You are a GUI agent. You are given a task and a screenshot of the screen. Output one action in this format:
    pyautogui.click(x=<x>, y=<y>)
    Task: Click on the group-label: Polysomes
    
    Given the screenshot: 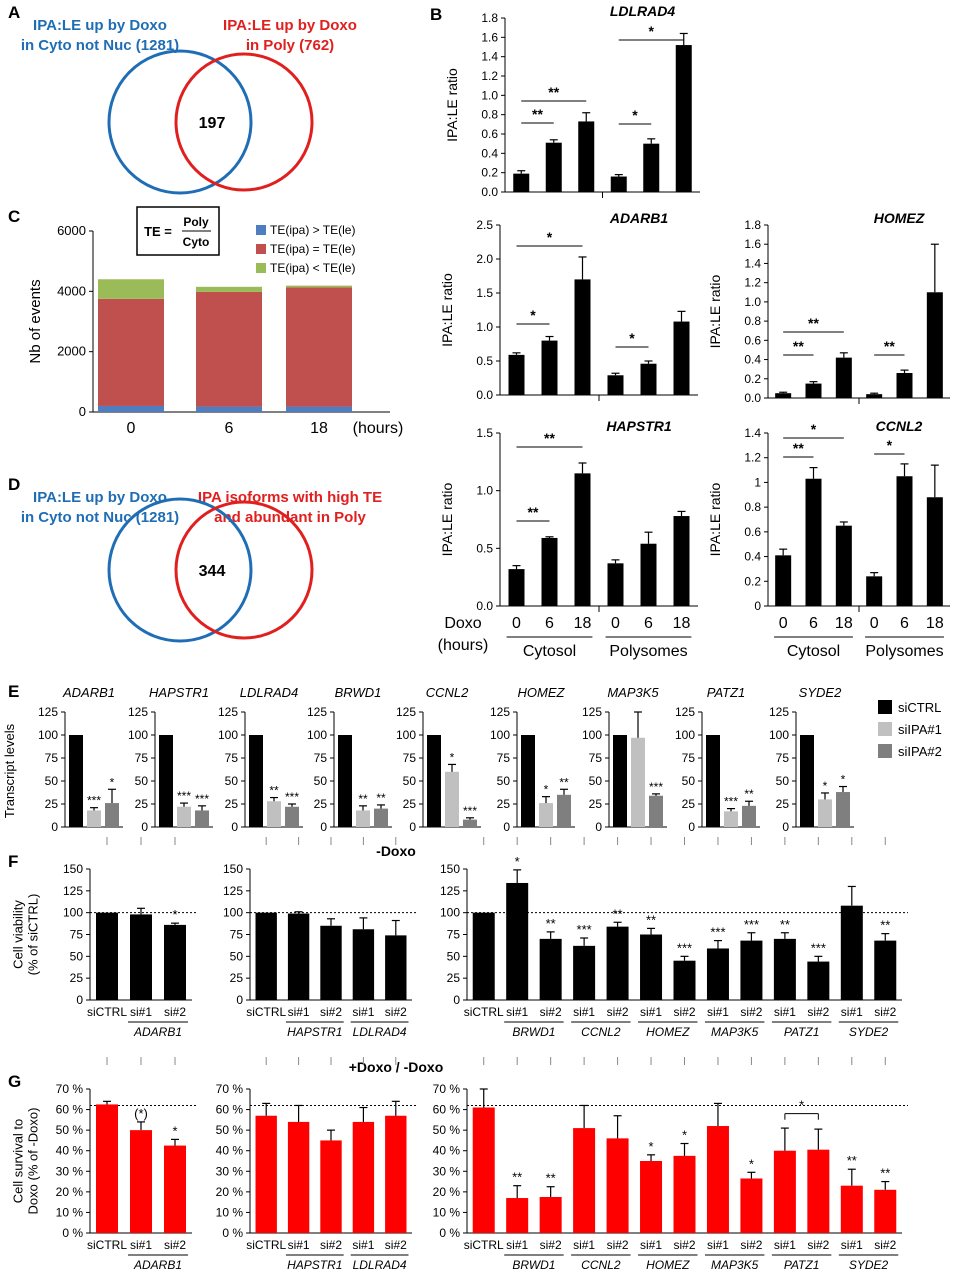 What is the action you would take?
    pyautogui.click(x=904, y=651)
    